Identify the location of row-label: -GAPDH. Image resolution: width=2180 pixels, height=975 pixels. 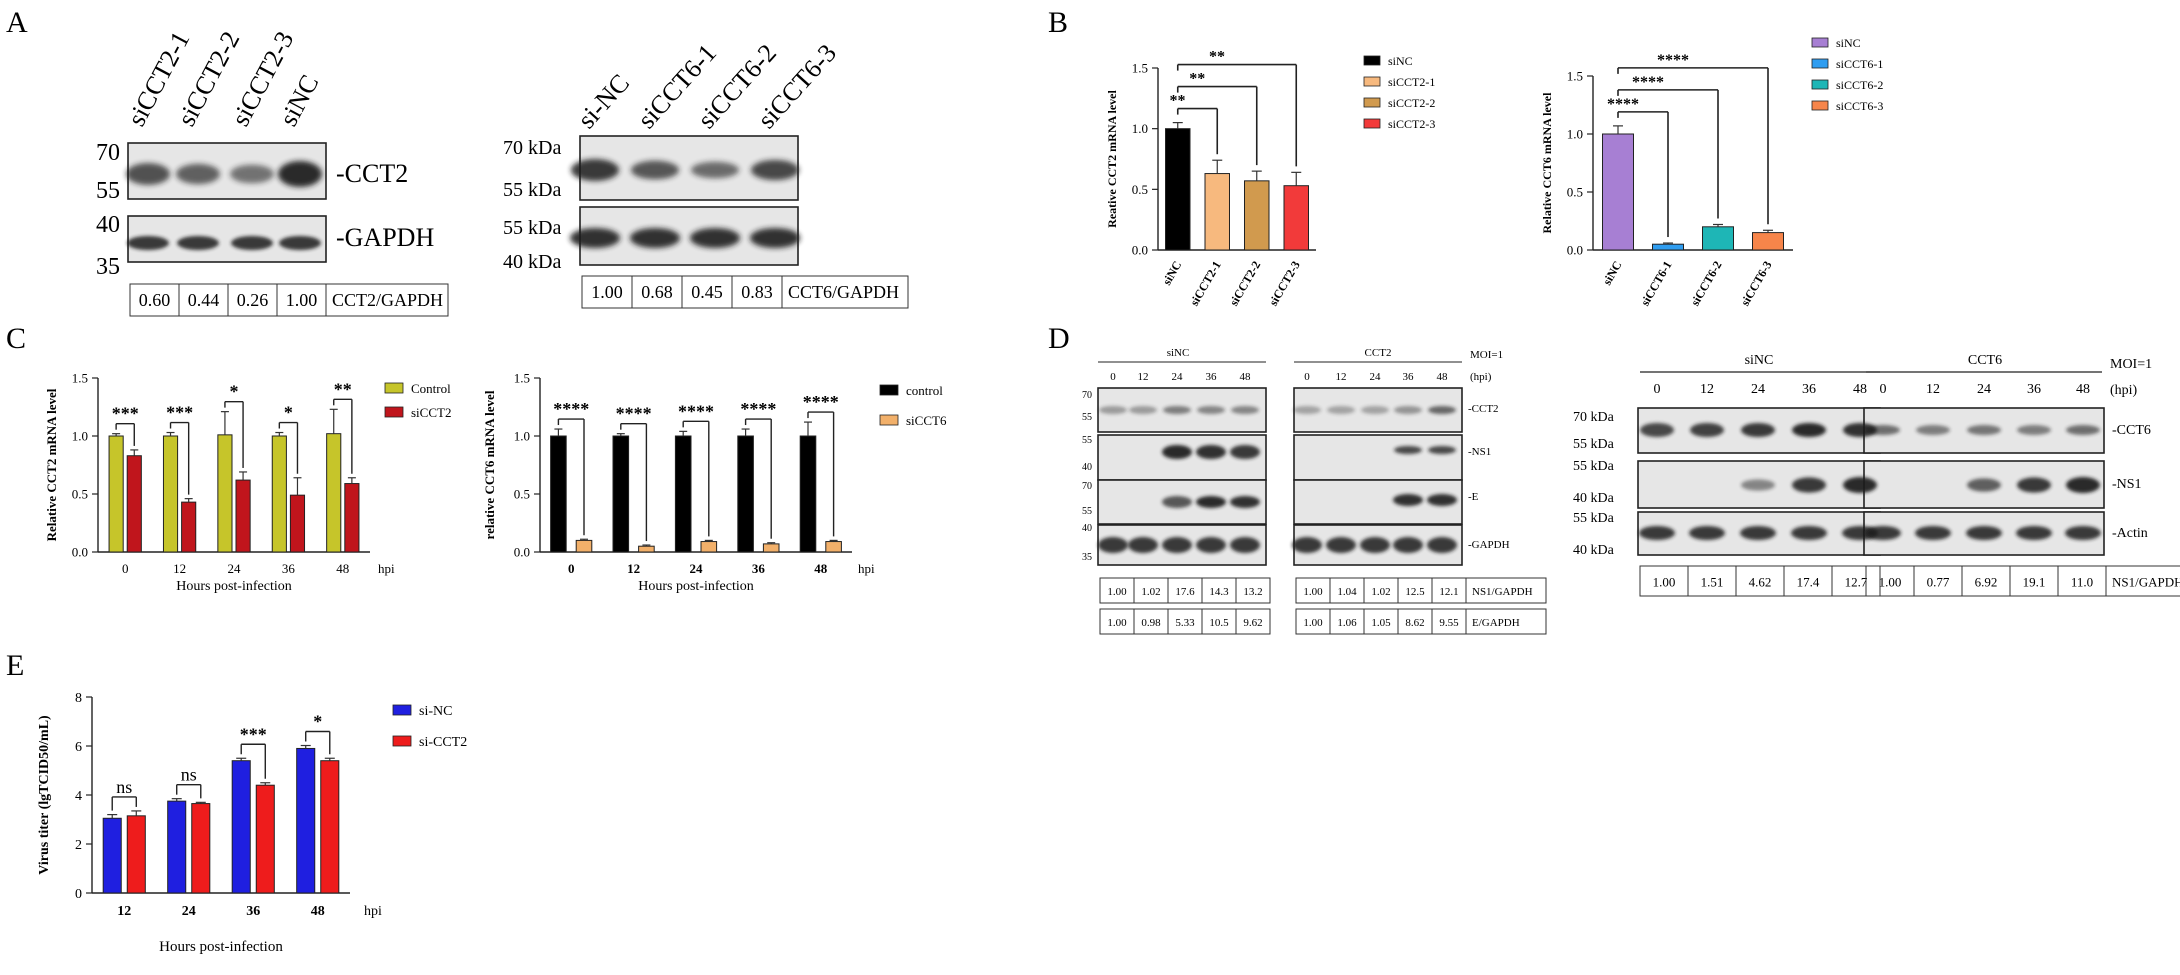
(1489, 545).